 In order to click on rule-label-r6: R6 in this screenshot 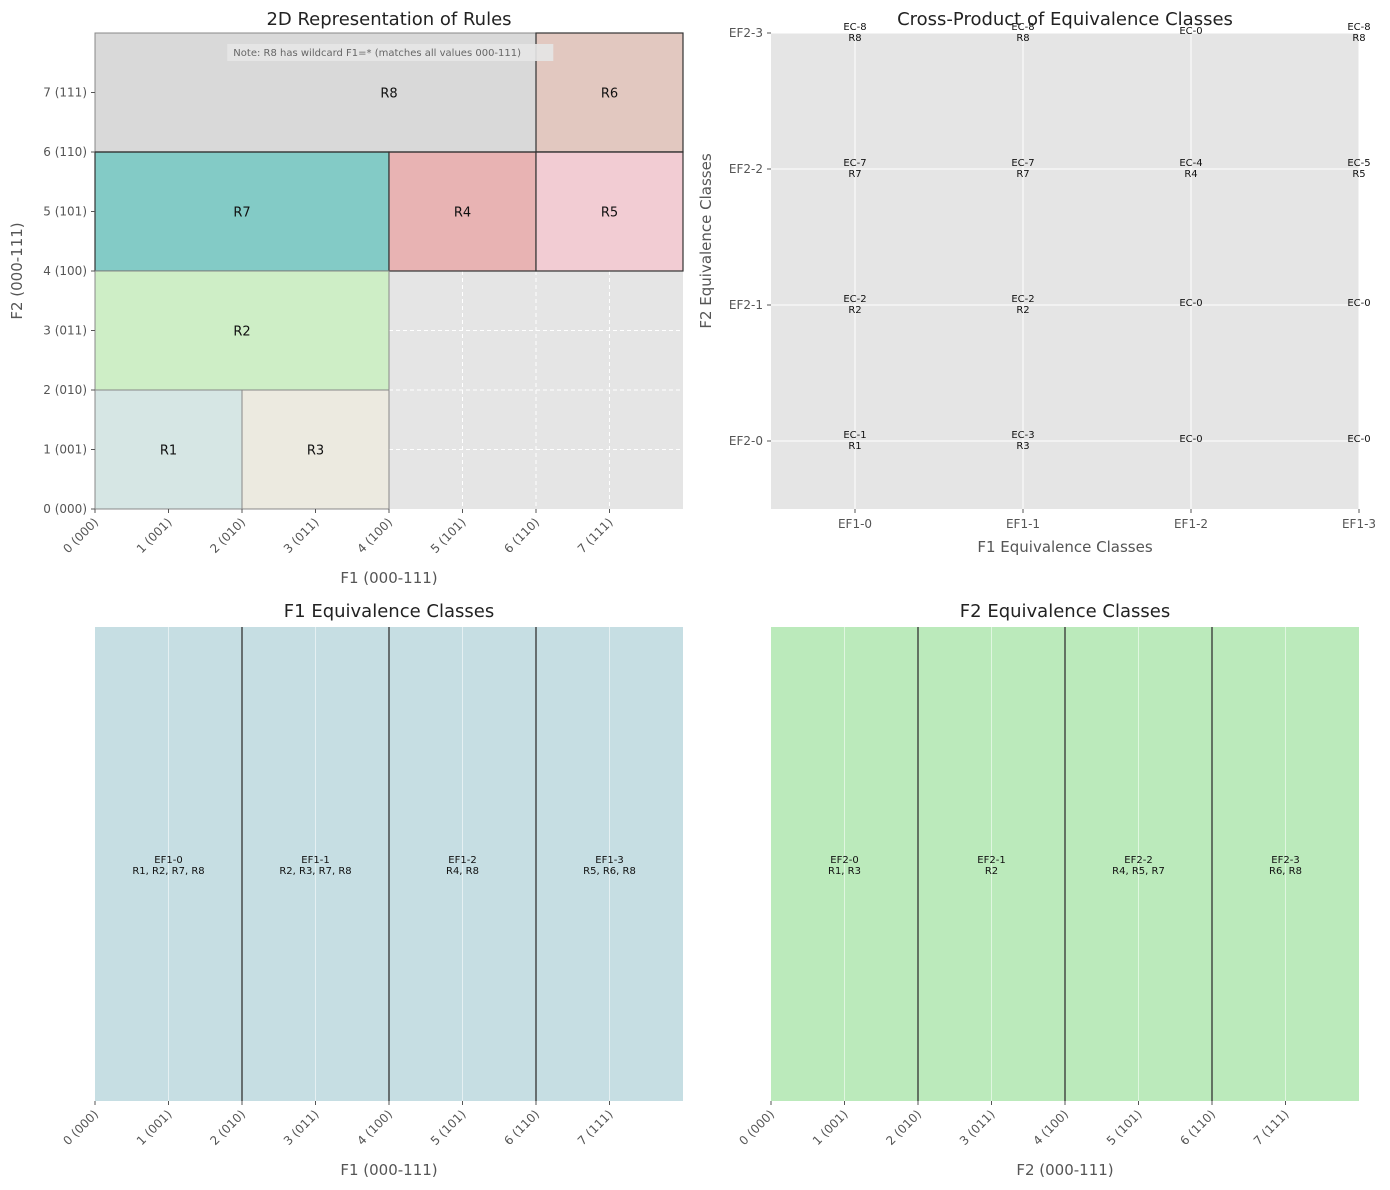, I will do `click(609, 94)`.